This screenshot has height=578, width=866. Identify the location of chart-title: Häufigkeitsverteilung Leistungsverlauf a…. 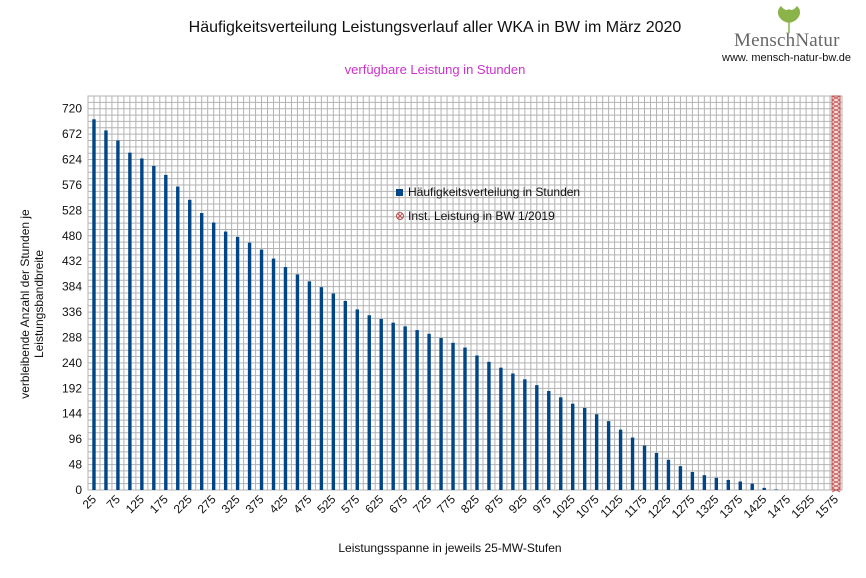
(435, 27).